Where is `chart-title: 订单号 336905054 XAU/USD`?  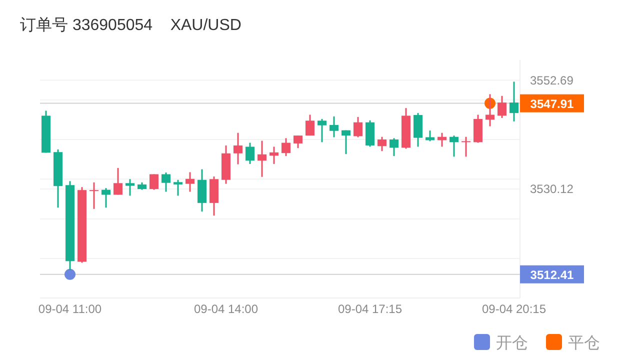
chart-title: 订单号 336905054 XAU/USD is located at coordinates (131, 25).